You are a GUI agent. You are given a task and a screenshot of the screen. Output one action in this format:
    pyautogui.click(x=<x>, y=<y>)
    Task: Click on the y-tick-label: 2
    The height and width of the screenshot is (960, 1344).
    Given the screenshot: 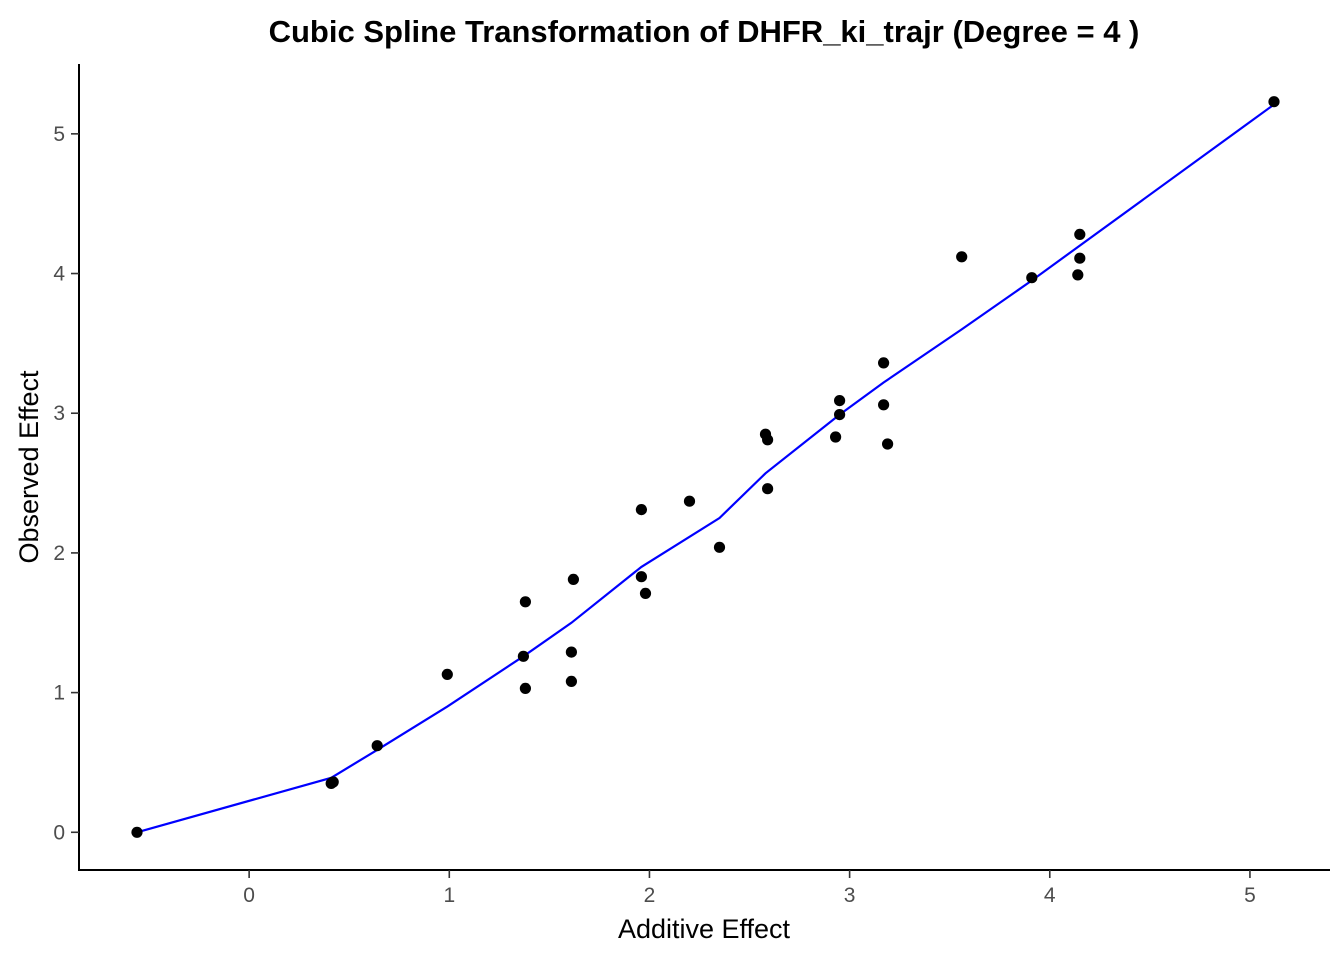 What is the action you would take?
    pyautogui.click(x=59, y=553)
    